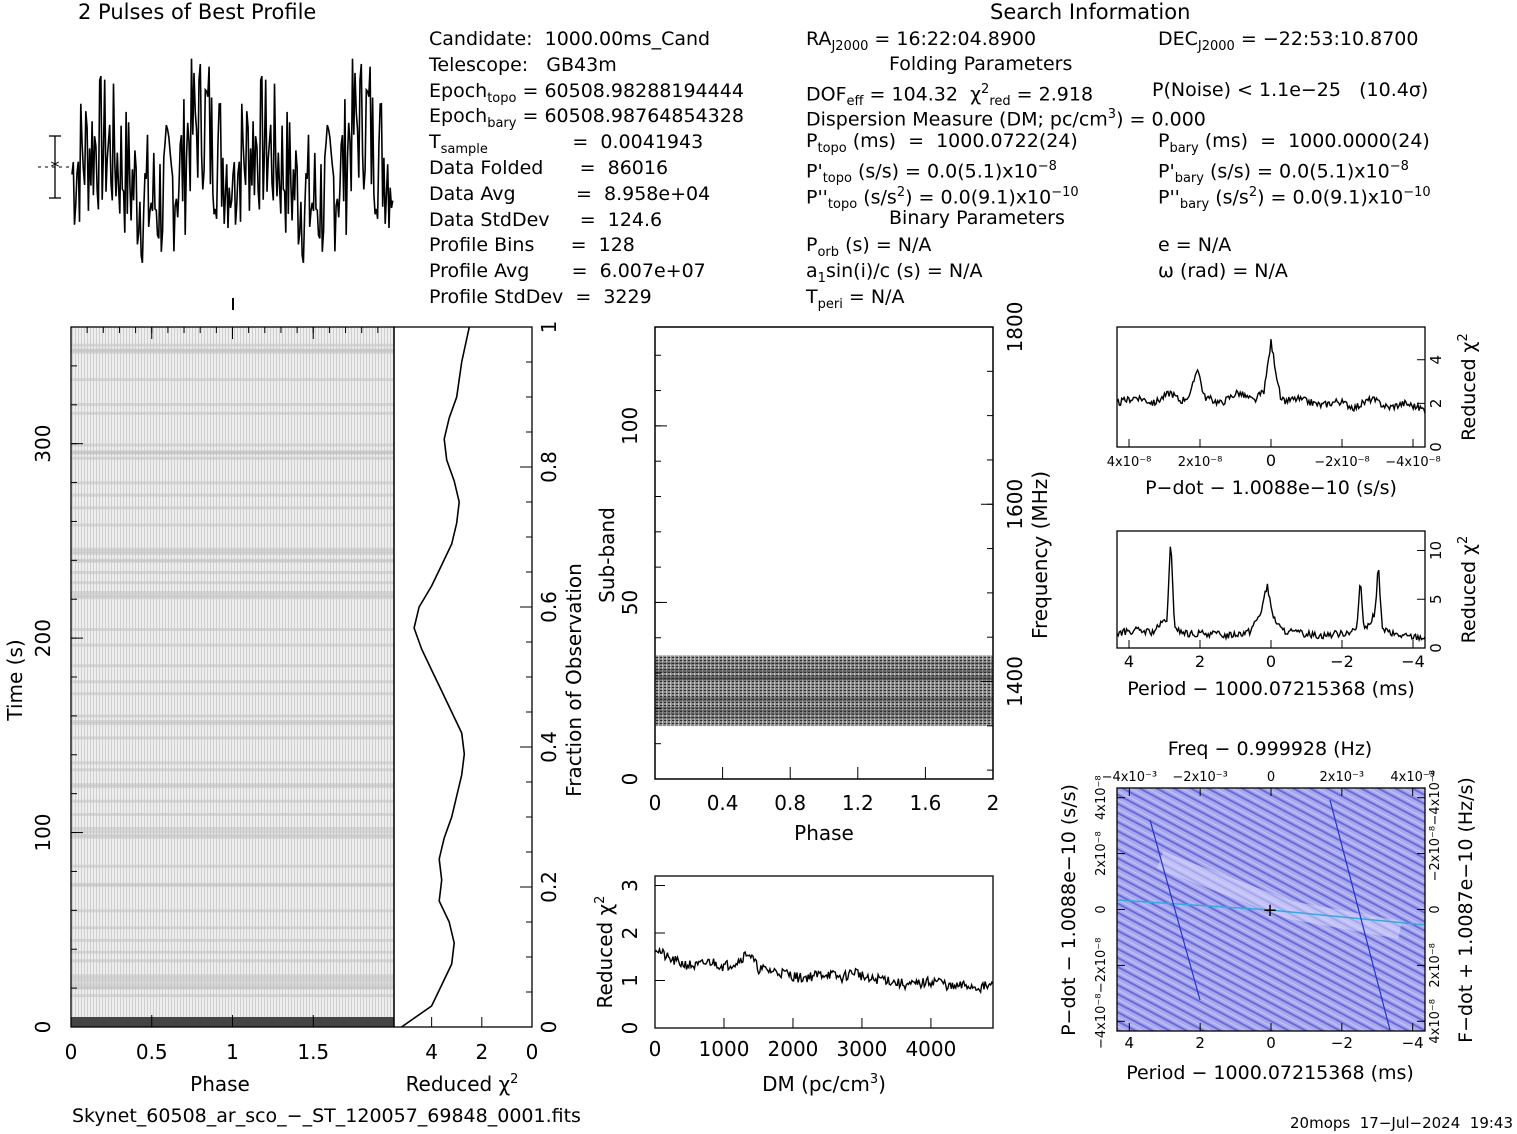  I want to click on pnoise-line: P(Noise) < 1.1e−25 (10.4σ), so click(1290, 90).